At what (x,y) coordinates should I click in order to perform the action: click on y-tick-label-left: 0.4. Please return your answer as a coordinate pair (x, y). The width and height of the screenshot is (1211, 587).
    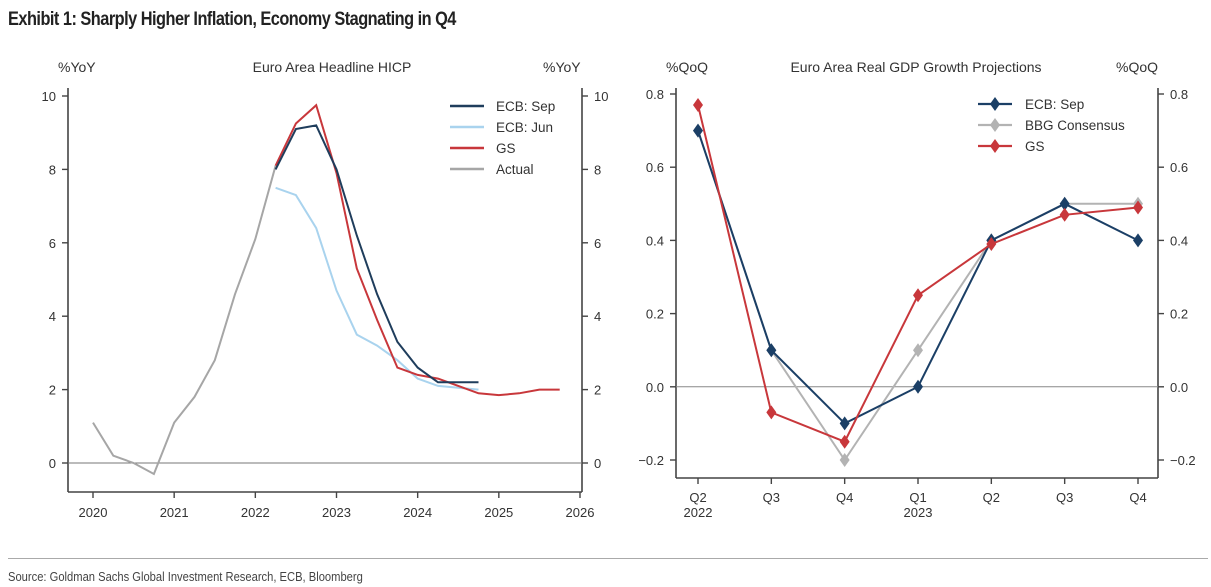
    Looking at the image, I should click on (655, 240).